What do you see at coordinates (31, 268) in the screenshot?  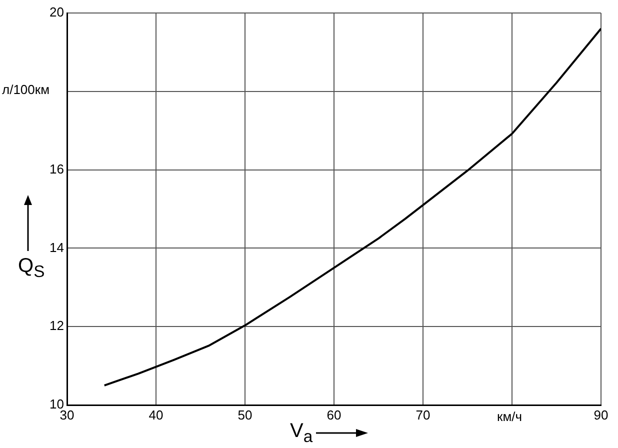 I see `y-axis-title: Q$_{S}$` at bounding box center [31, 268].